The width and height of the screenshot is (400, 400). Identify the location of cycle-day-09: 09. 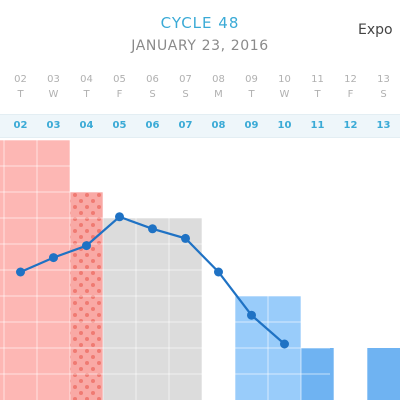
(251, 125).